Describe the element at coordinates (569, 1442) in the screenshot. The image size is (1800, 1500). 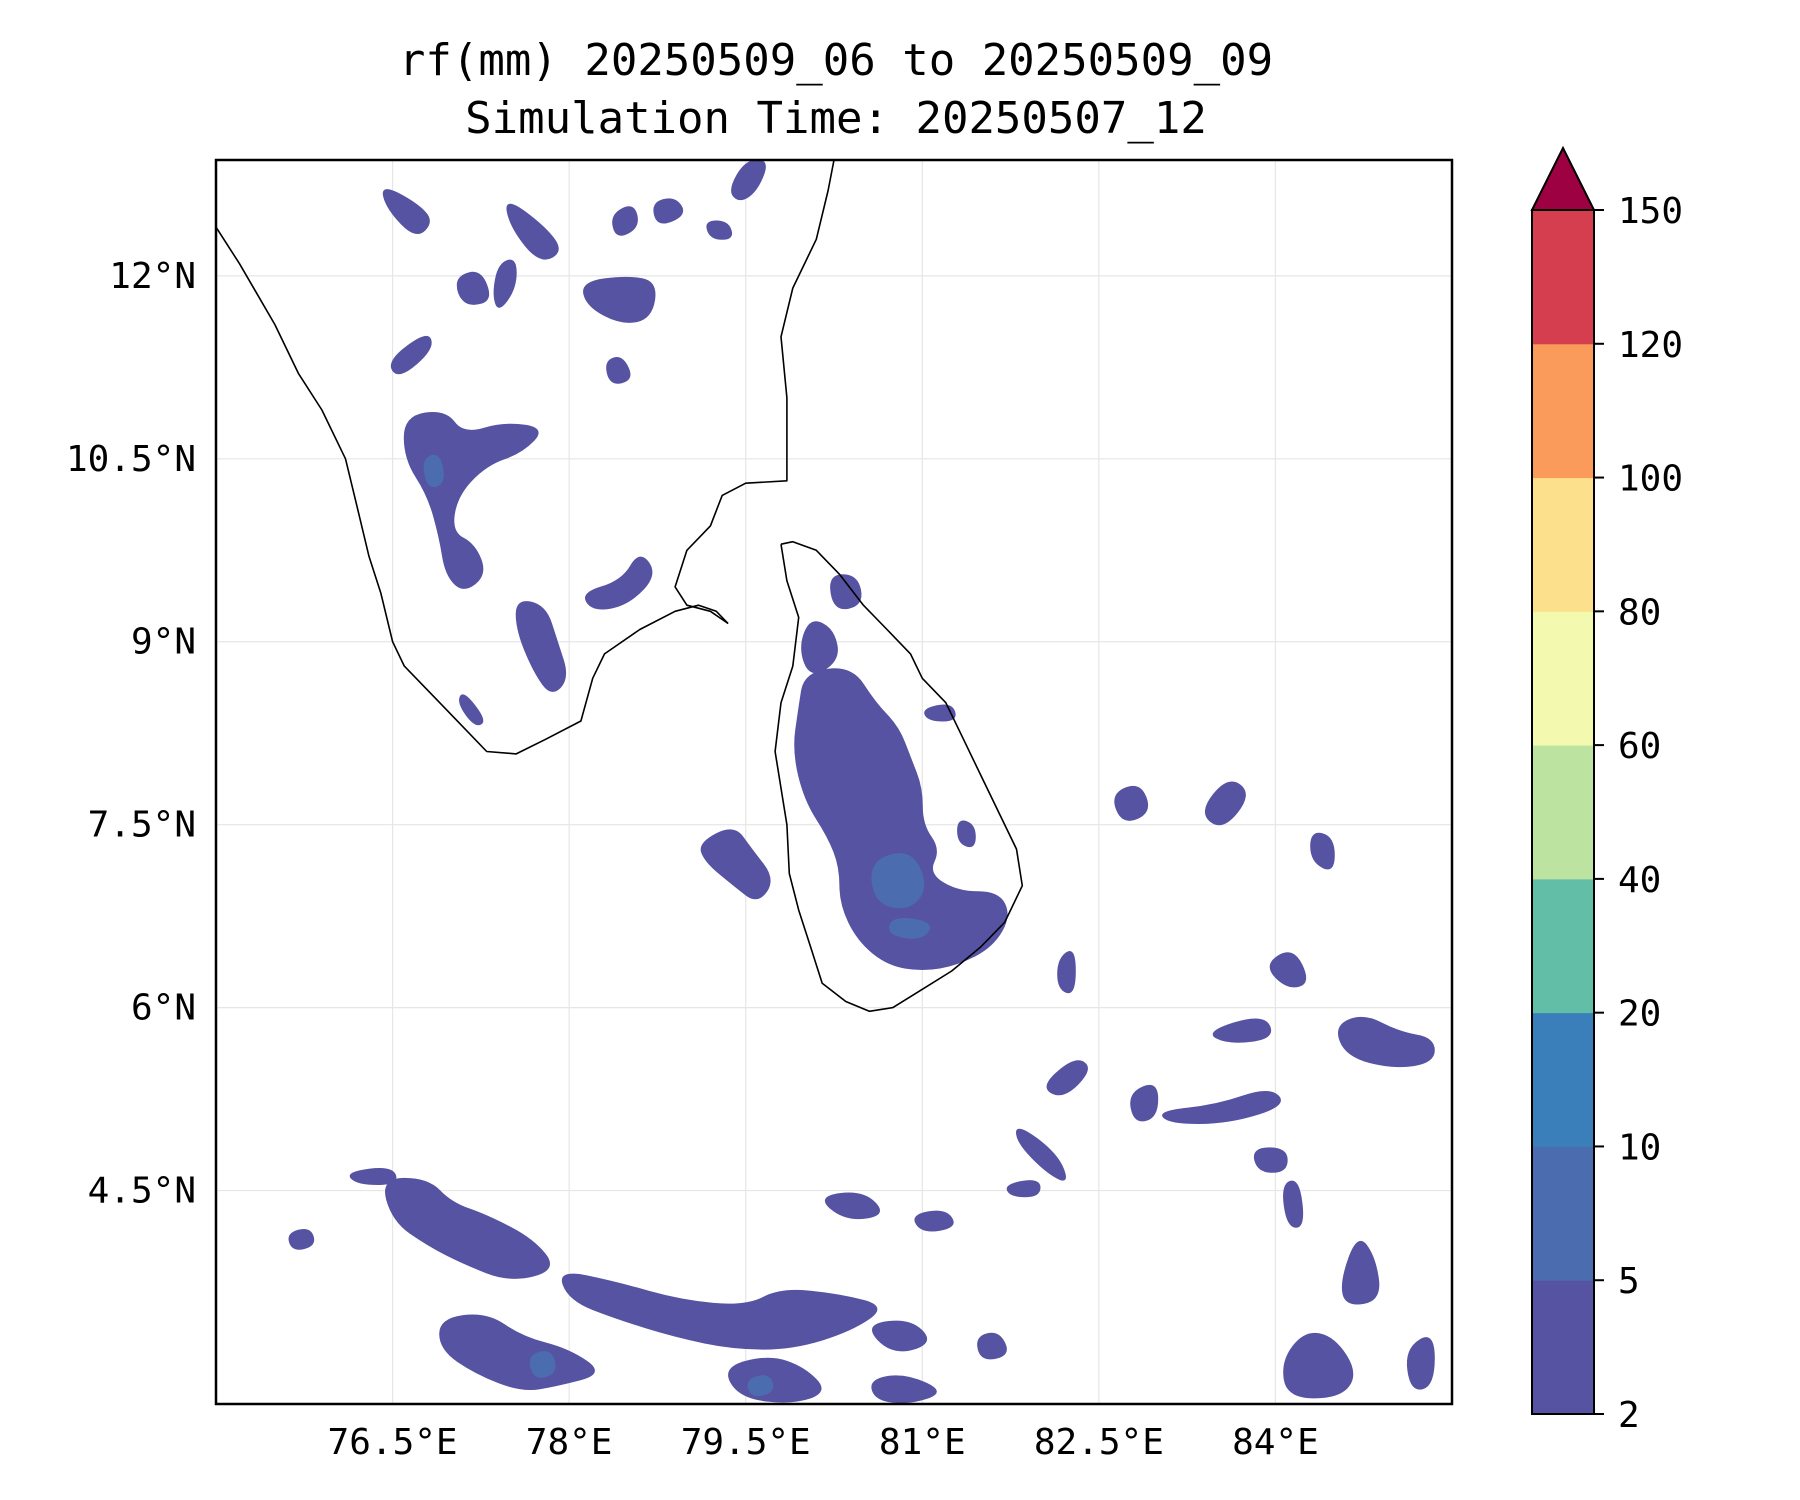
I see `longitude-tick-label: 78°E` at that location.